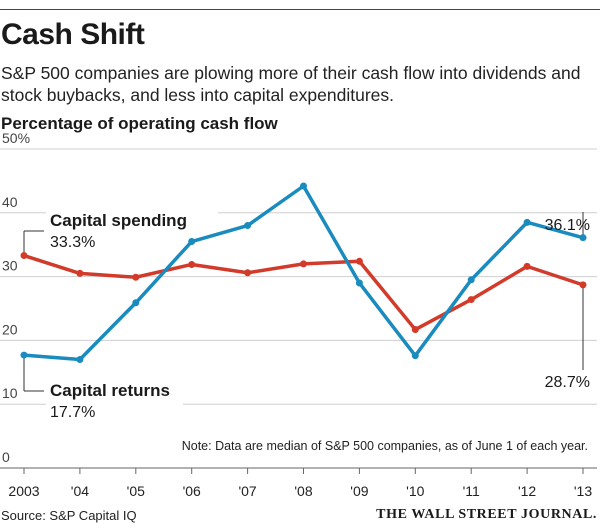 The width and height of the screenshot is (600, 529). Describe the element at coordinates (567, 382) in the screenshot. I see `end-value-label: 28.7%` at that location.